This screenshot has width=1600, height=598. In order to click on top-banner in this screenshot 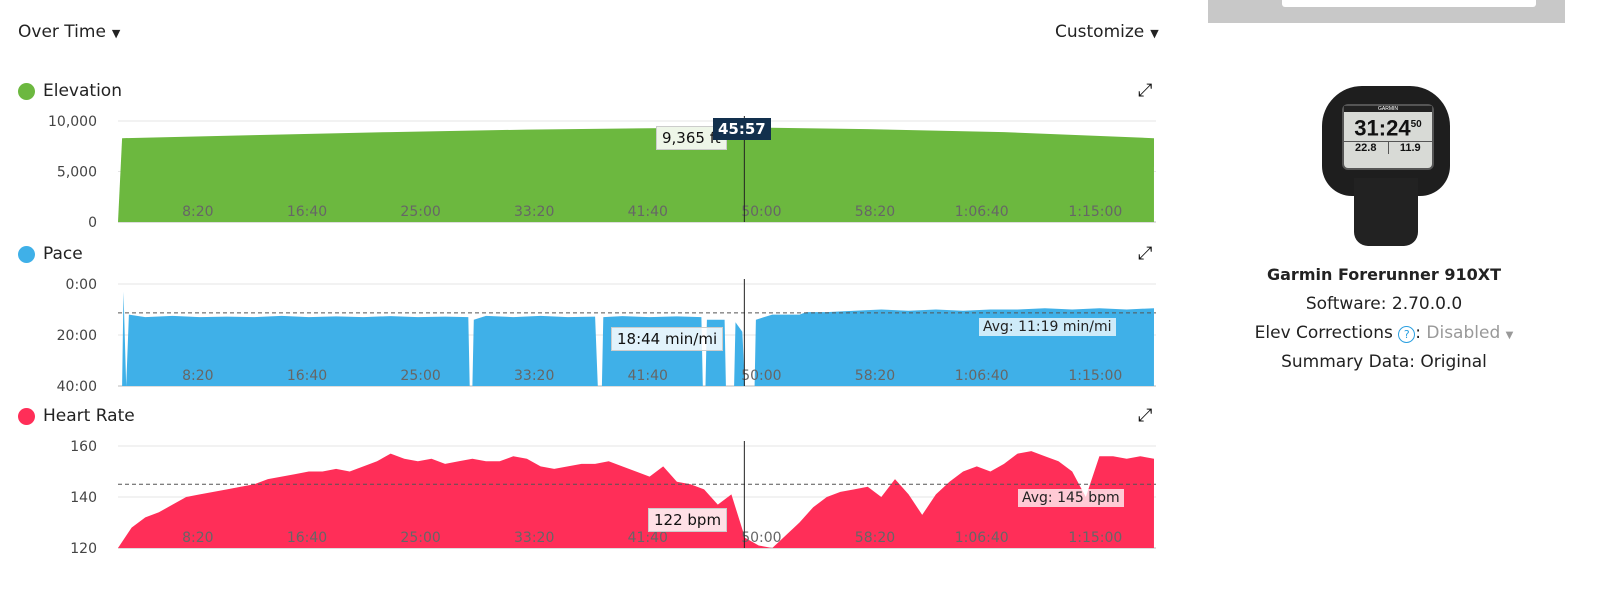, I will do `click(1386, 11)`.